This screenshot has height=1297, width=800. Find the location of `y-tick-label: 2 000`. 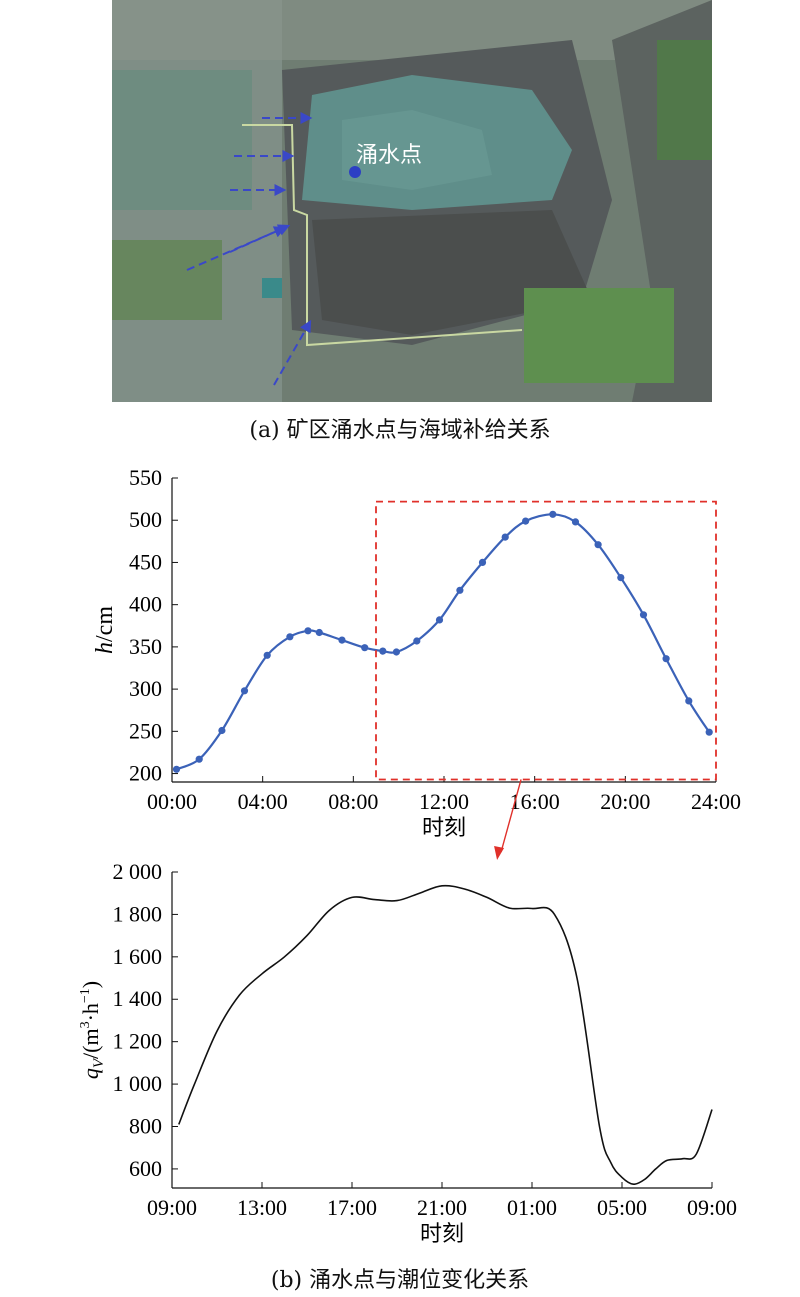

y-tick-label: 2 000 is located at coordinates (138, 872).